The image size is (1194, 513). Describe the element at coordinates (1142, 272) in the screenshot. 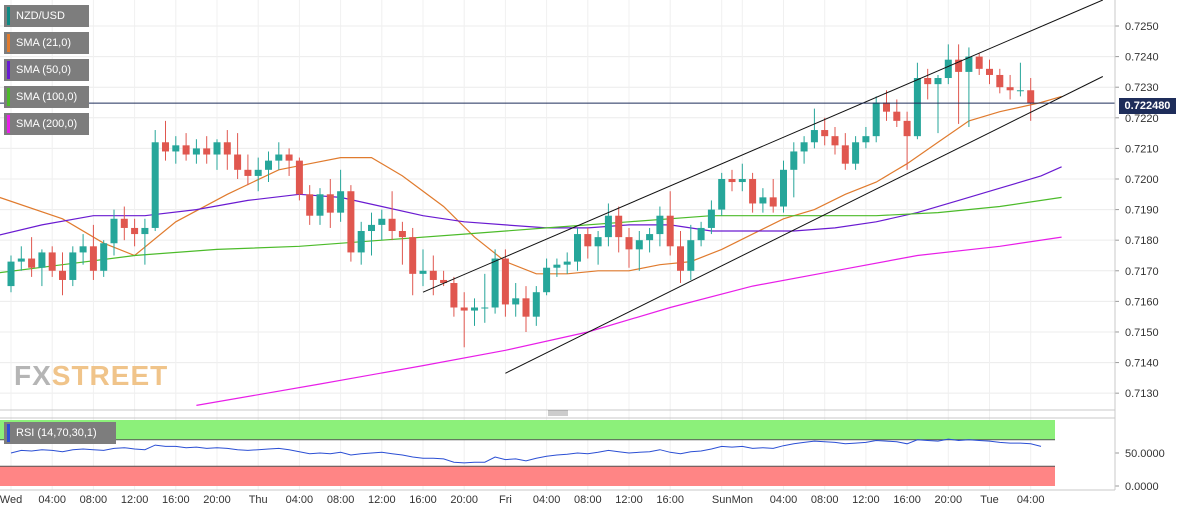

I see `price-tick-label: 0.7170` at that location.